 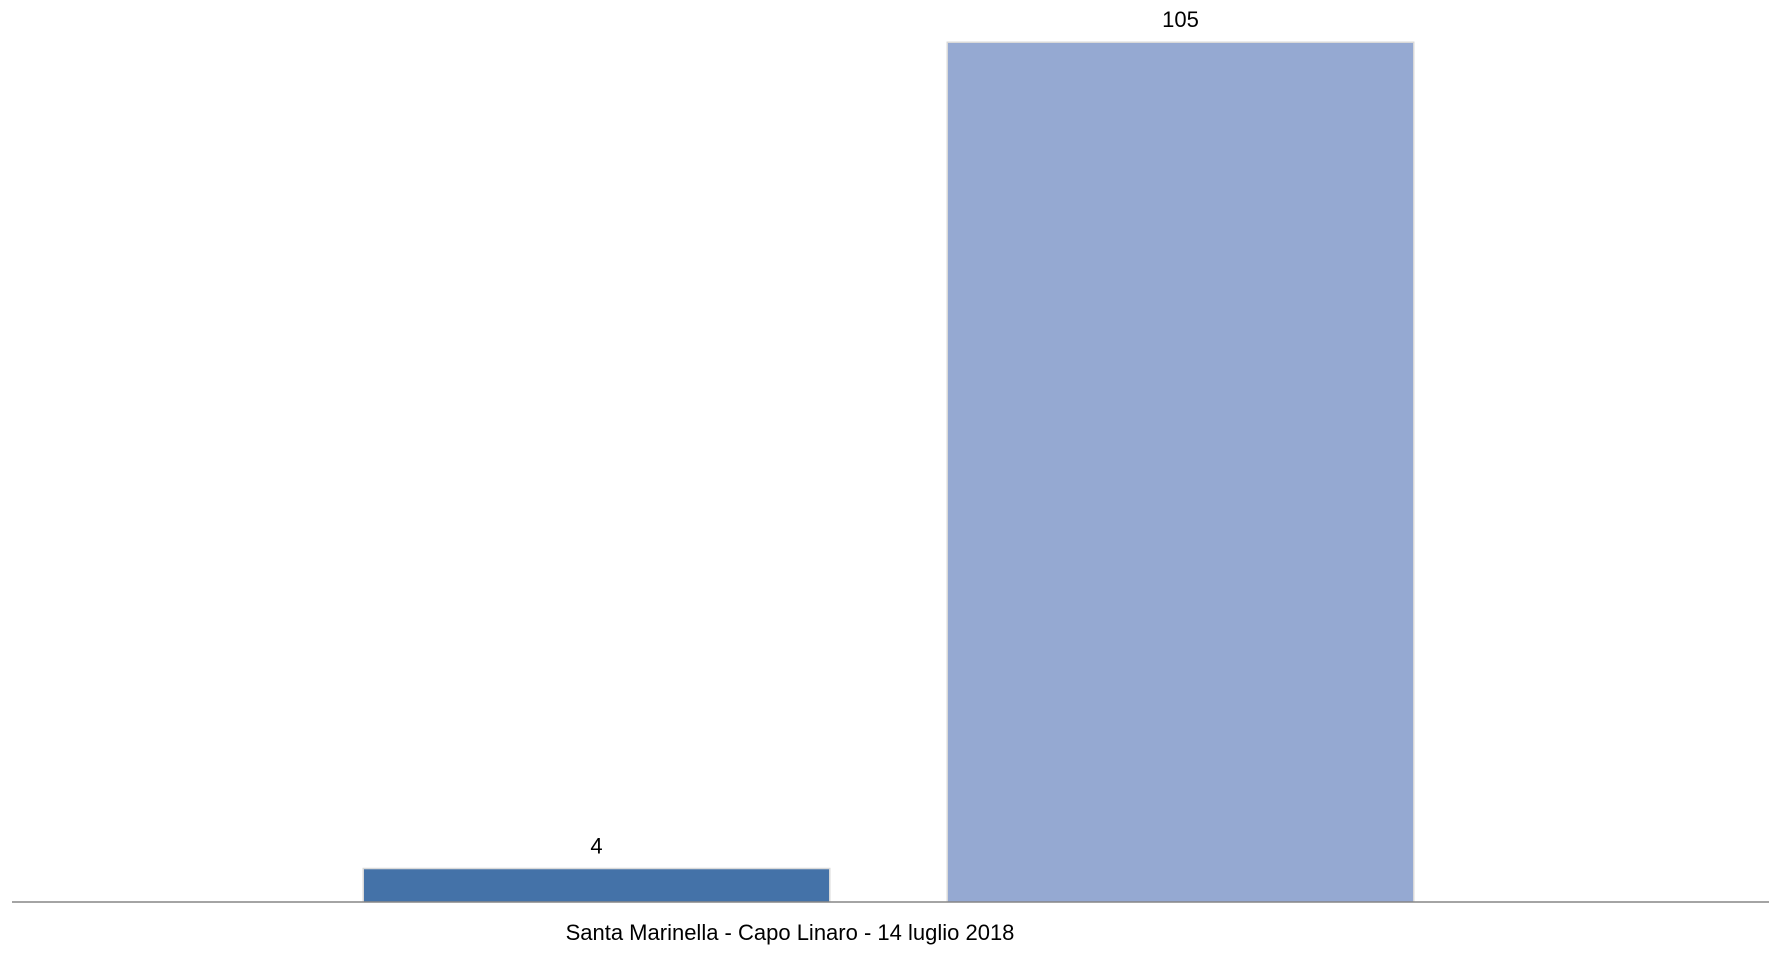 What do you see at coordinates (596, 845) in the screenshot?
I see `data-label-1: 4` at bounding box center [596, 845].